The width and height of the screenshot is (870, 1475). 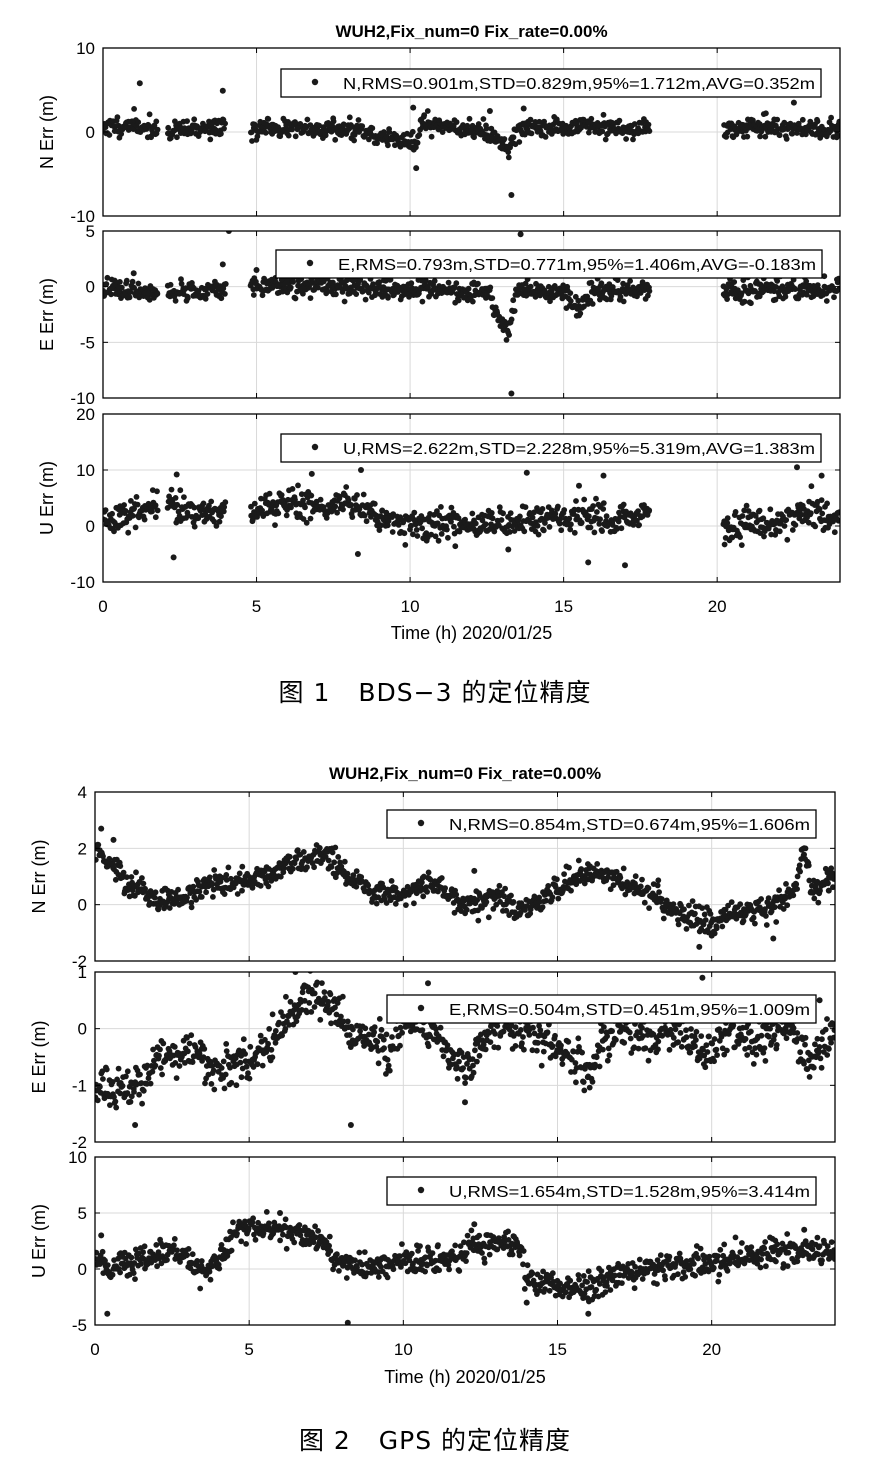 What do you see at coordinates (82, 848) in the screenshot?
I see `y-tick-label: 2` at bounding box center [82, 848].